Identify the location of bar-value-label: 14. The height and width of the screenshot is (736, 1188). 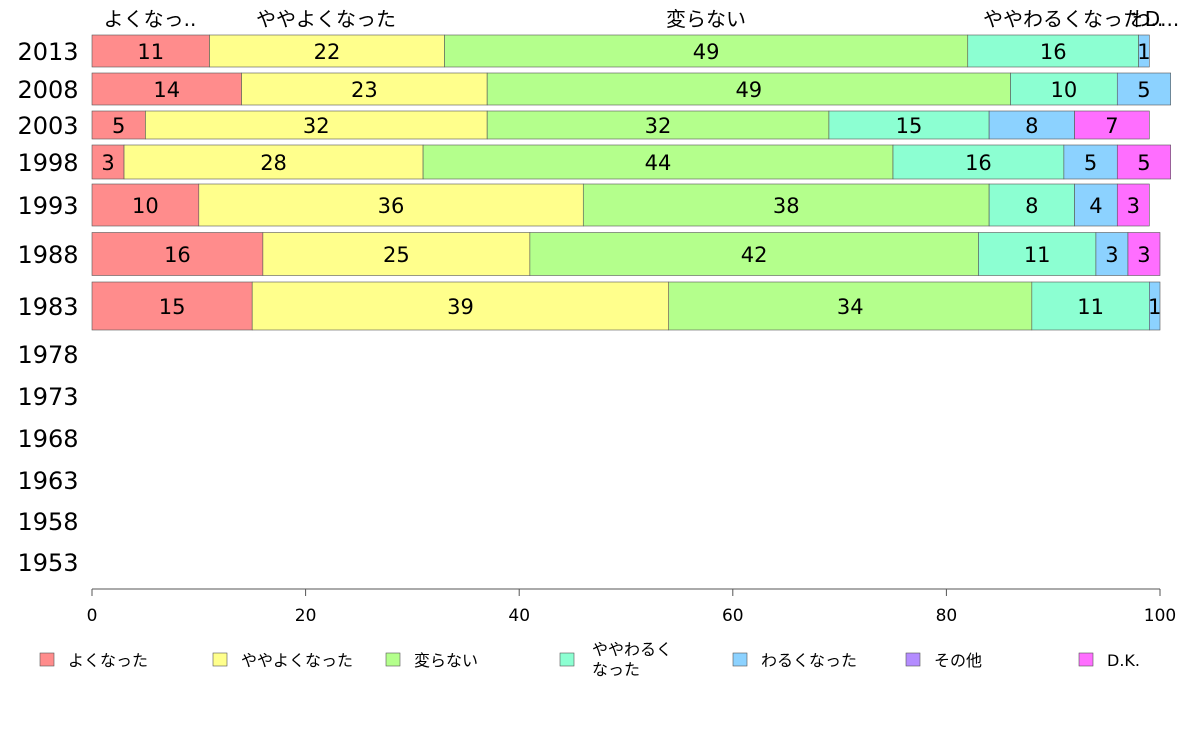
(166, 90).